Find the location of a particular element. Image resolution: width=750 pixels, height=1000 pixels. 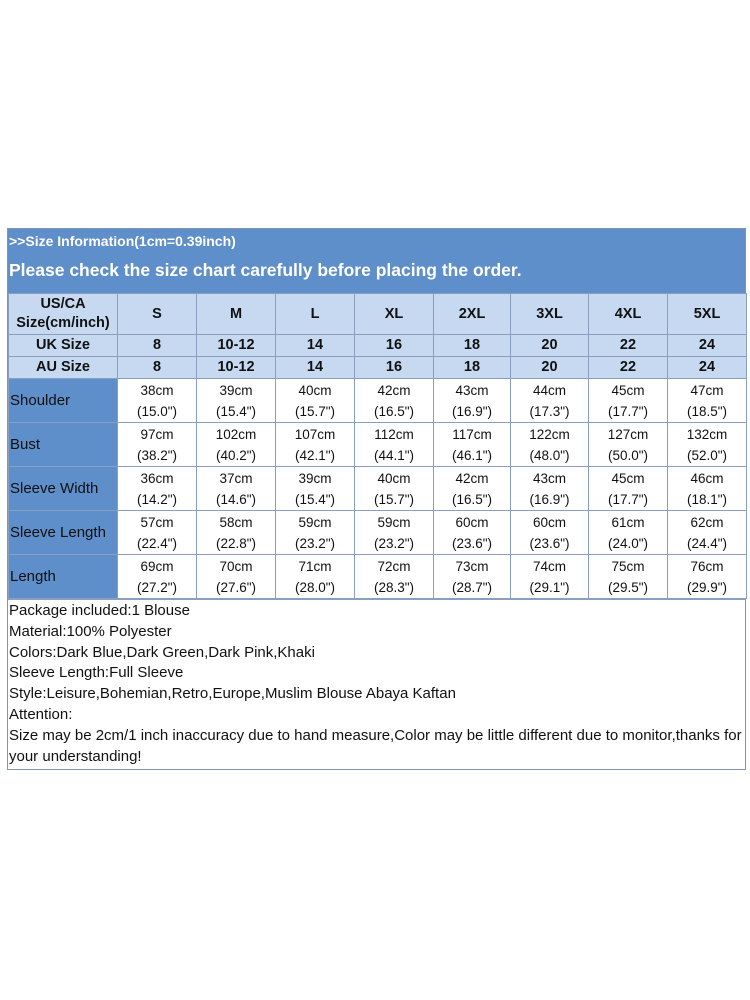

measurement-cm: 71cm is located at coordinates (315, 566).